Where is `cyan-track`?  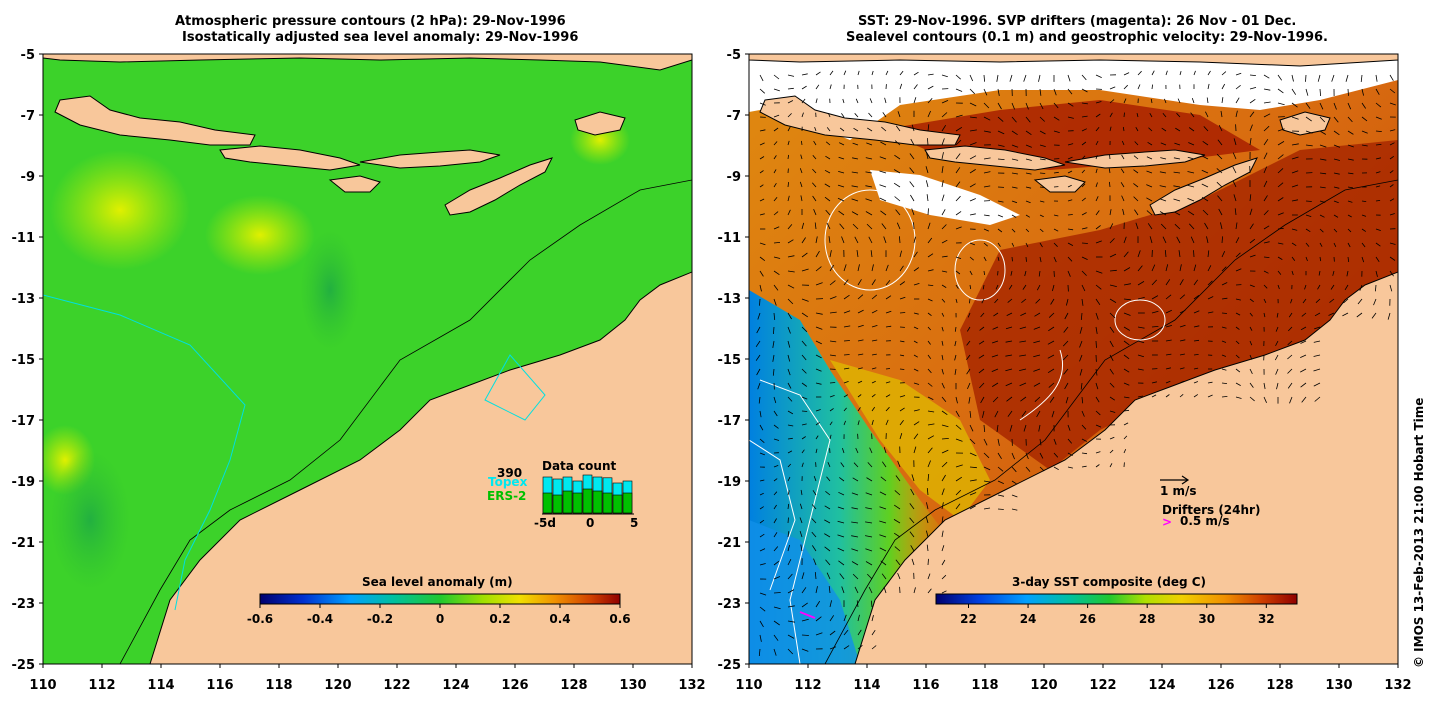 cyan-track is located at coordinates (515, 387).